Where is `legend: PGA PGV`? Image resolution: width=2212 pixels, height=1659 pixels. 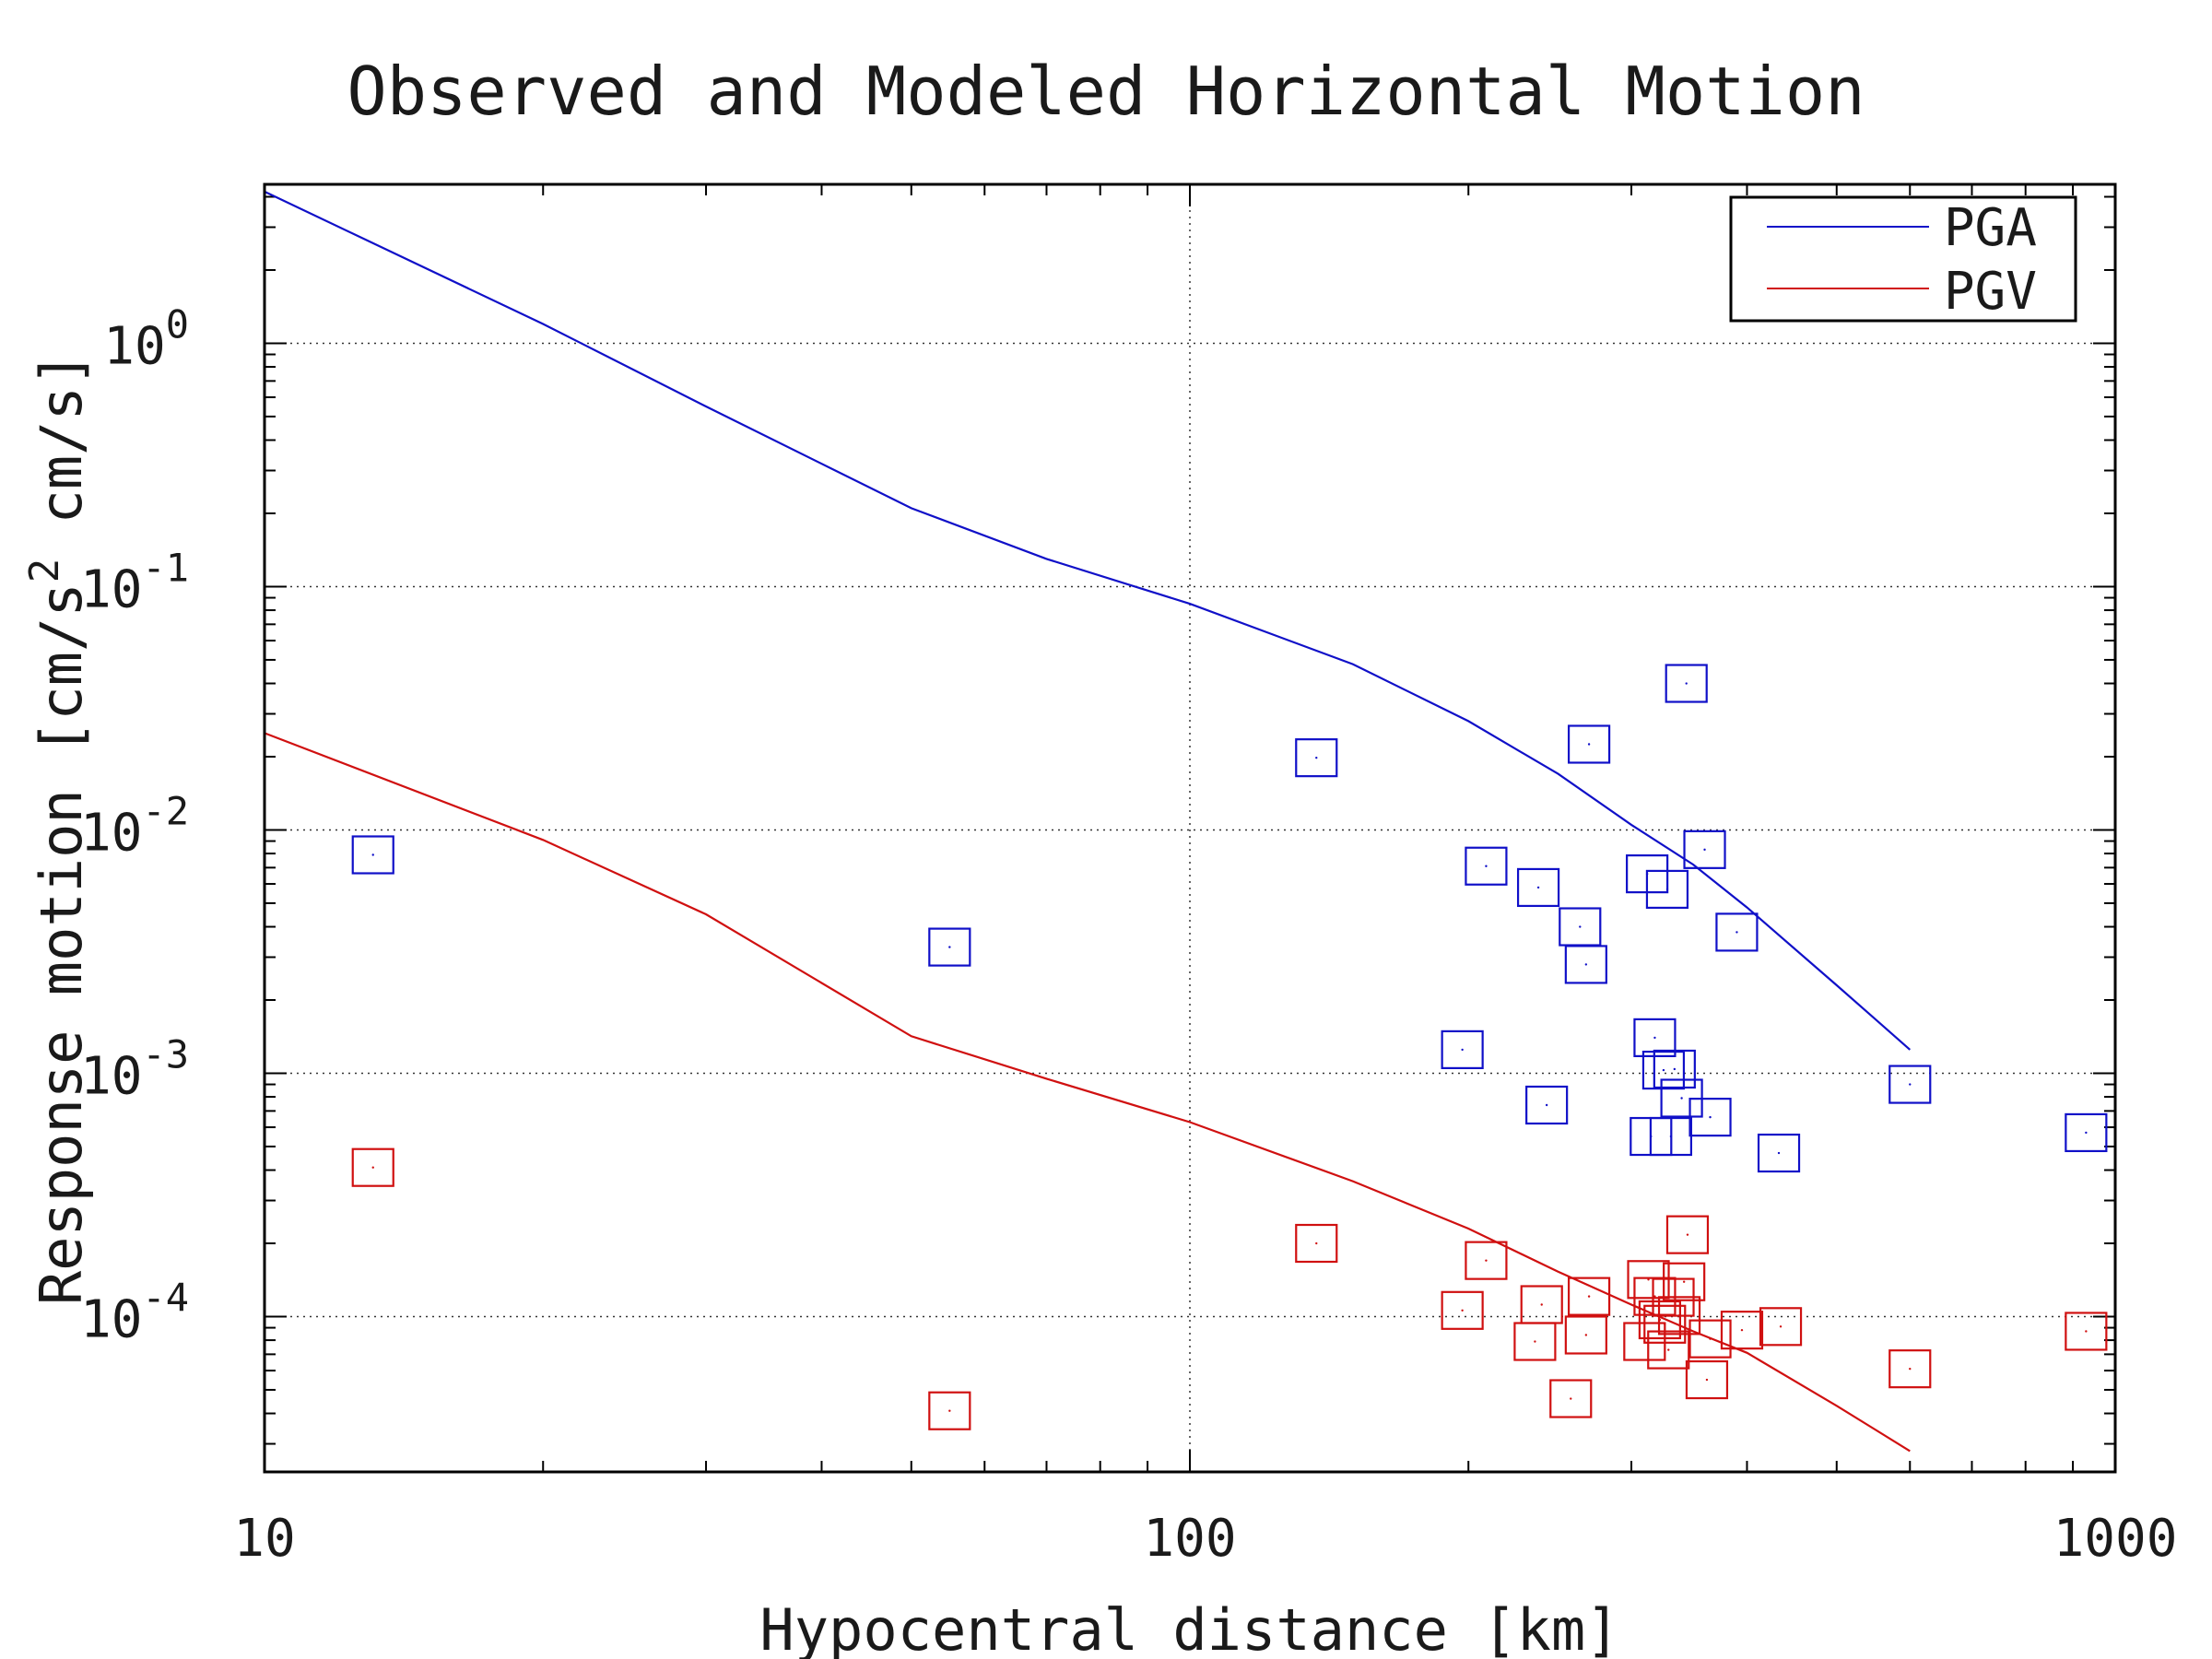 legend: PGA PGV is located at coordinates (1903, 259).